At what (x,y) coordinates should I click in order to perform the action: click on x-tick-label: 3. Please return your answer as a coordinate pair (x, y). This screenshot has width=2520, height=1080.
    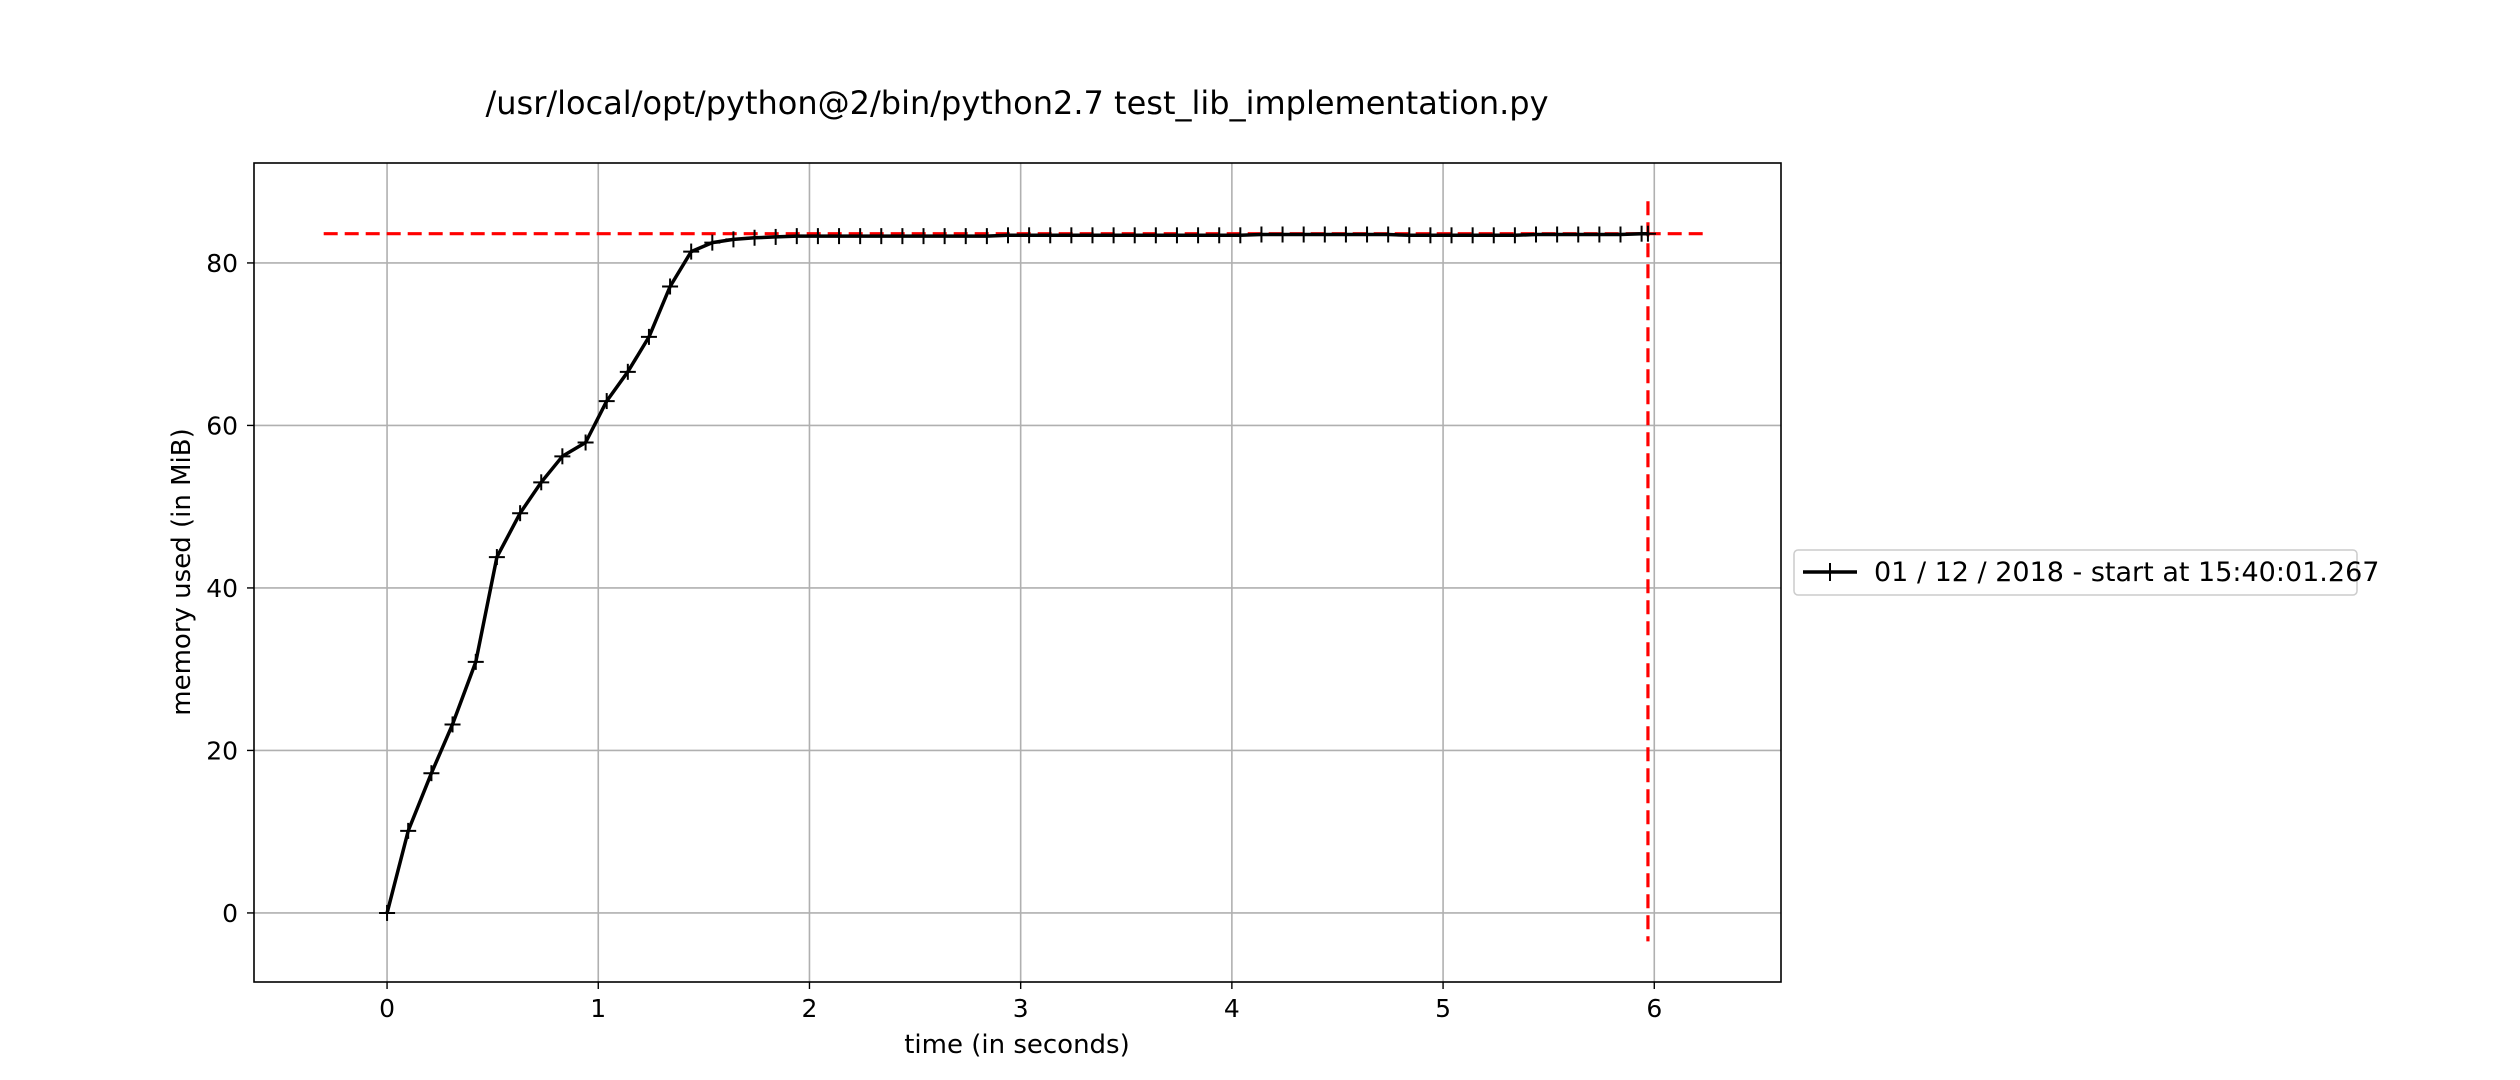
    Looking at the image, I should click on (1021, 1008).